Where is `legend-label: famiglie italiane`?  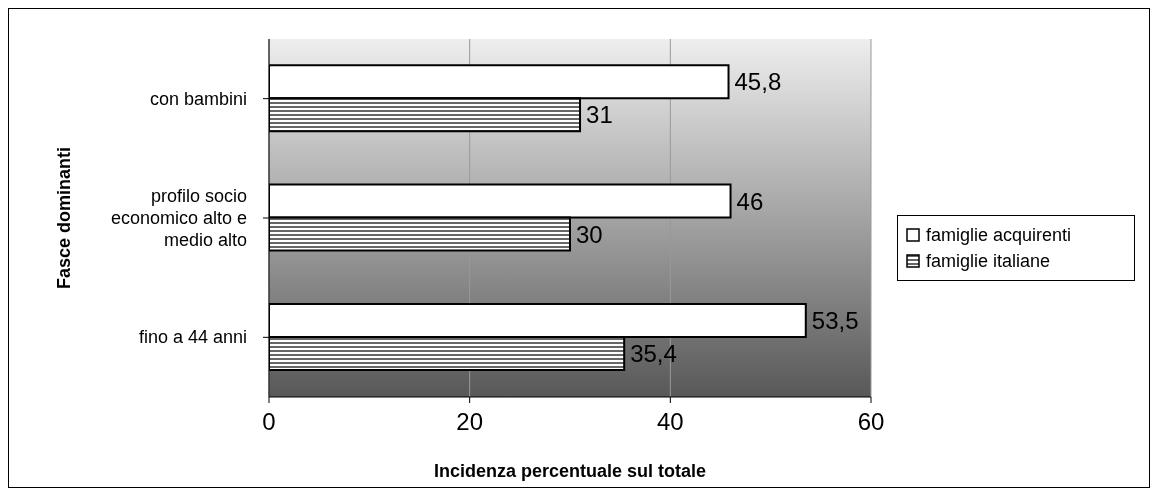
legend-label: famiglie italiane is located at coordinates (988, 261).